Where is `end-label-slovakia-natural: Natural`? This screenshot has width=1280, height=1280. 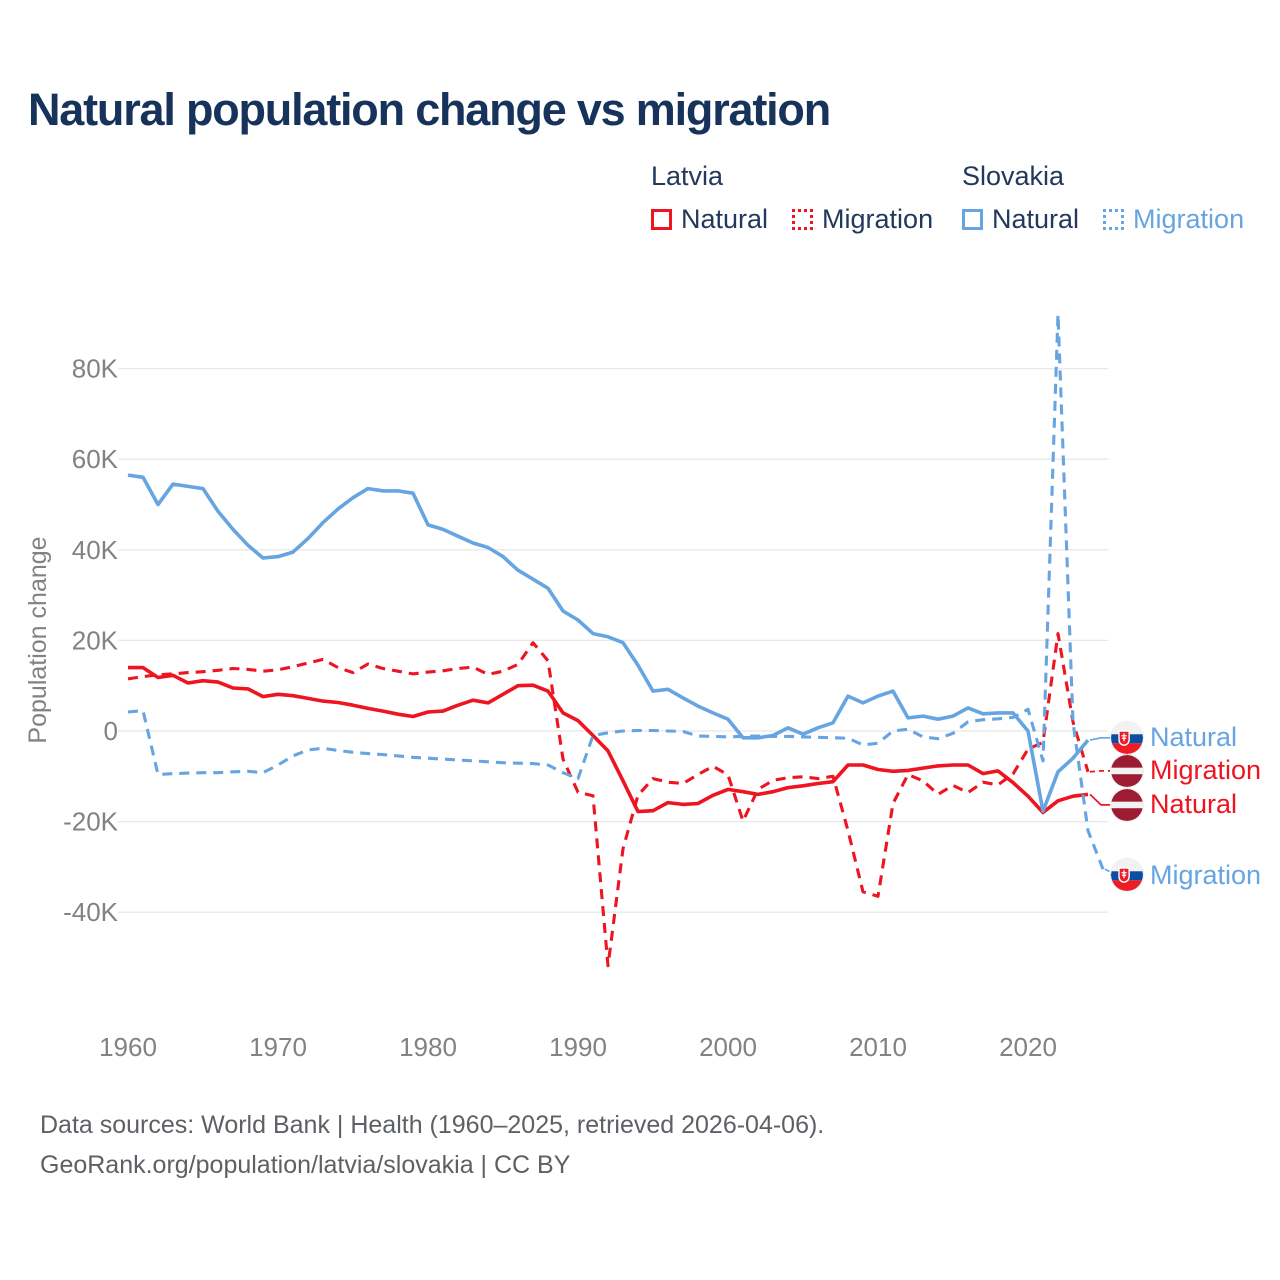
end-label-slovakia-natural: Natural is located at coordinates (1174, 737).